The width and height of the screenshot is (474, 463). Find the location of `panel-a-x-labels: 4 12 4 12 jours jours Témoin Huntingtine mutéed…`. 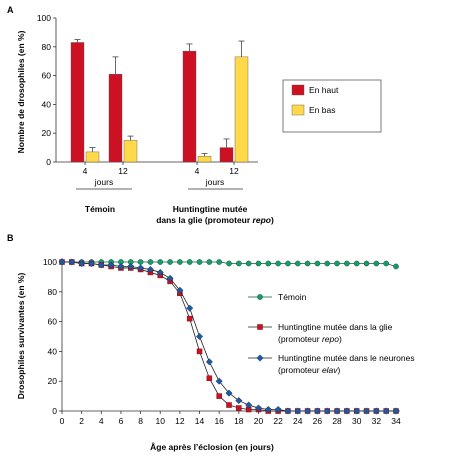

panel-a-x-labels: 4 12 4 12 jours jours Témoin Huntingtine mutéed… is located at coordinates (175, 193).